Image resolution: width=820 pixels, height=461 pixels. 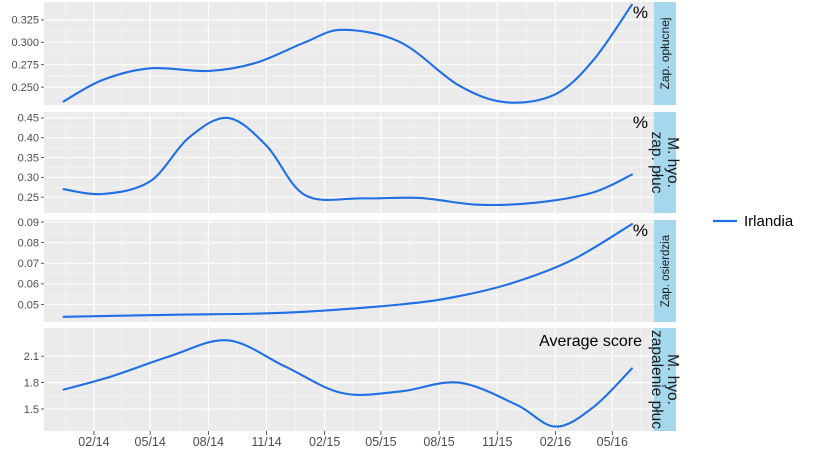 What do you see at coordinates (266, 442) in the screenshot?
I see `x-tick-label: 11/14` at bounding box center [266, 442].